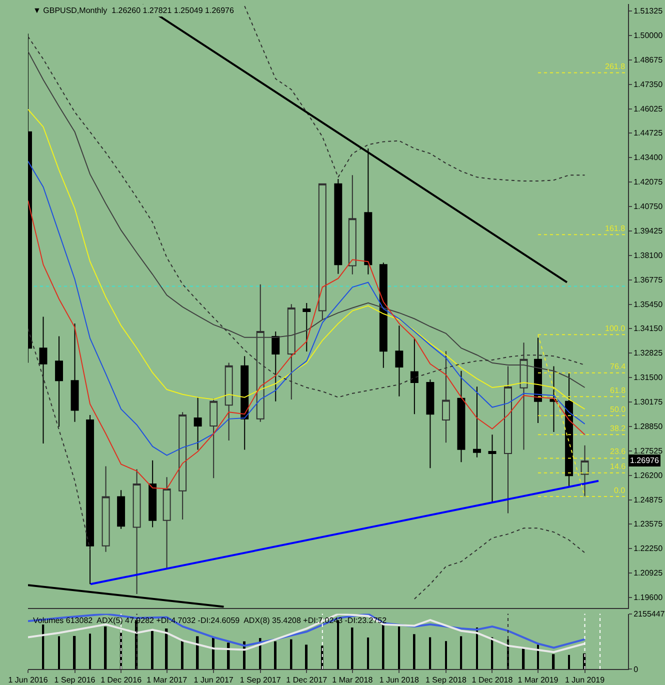 The image size is (665, 685). I want to click on annotation: 100.0, so click(615, 328).